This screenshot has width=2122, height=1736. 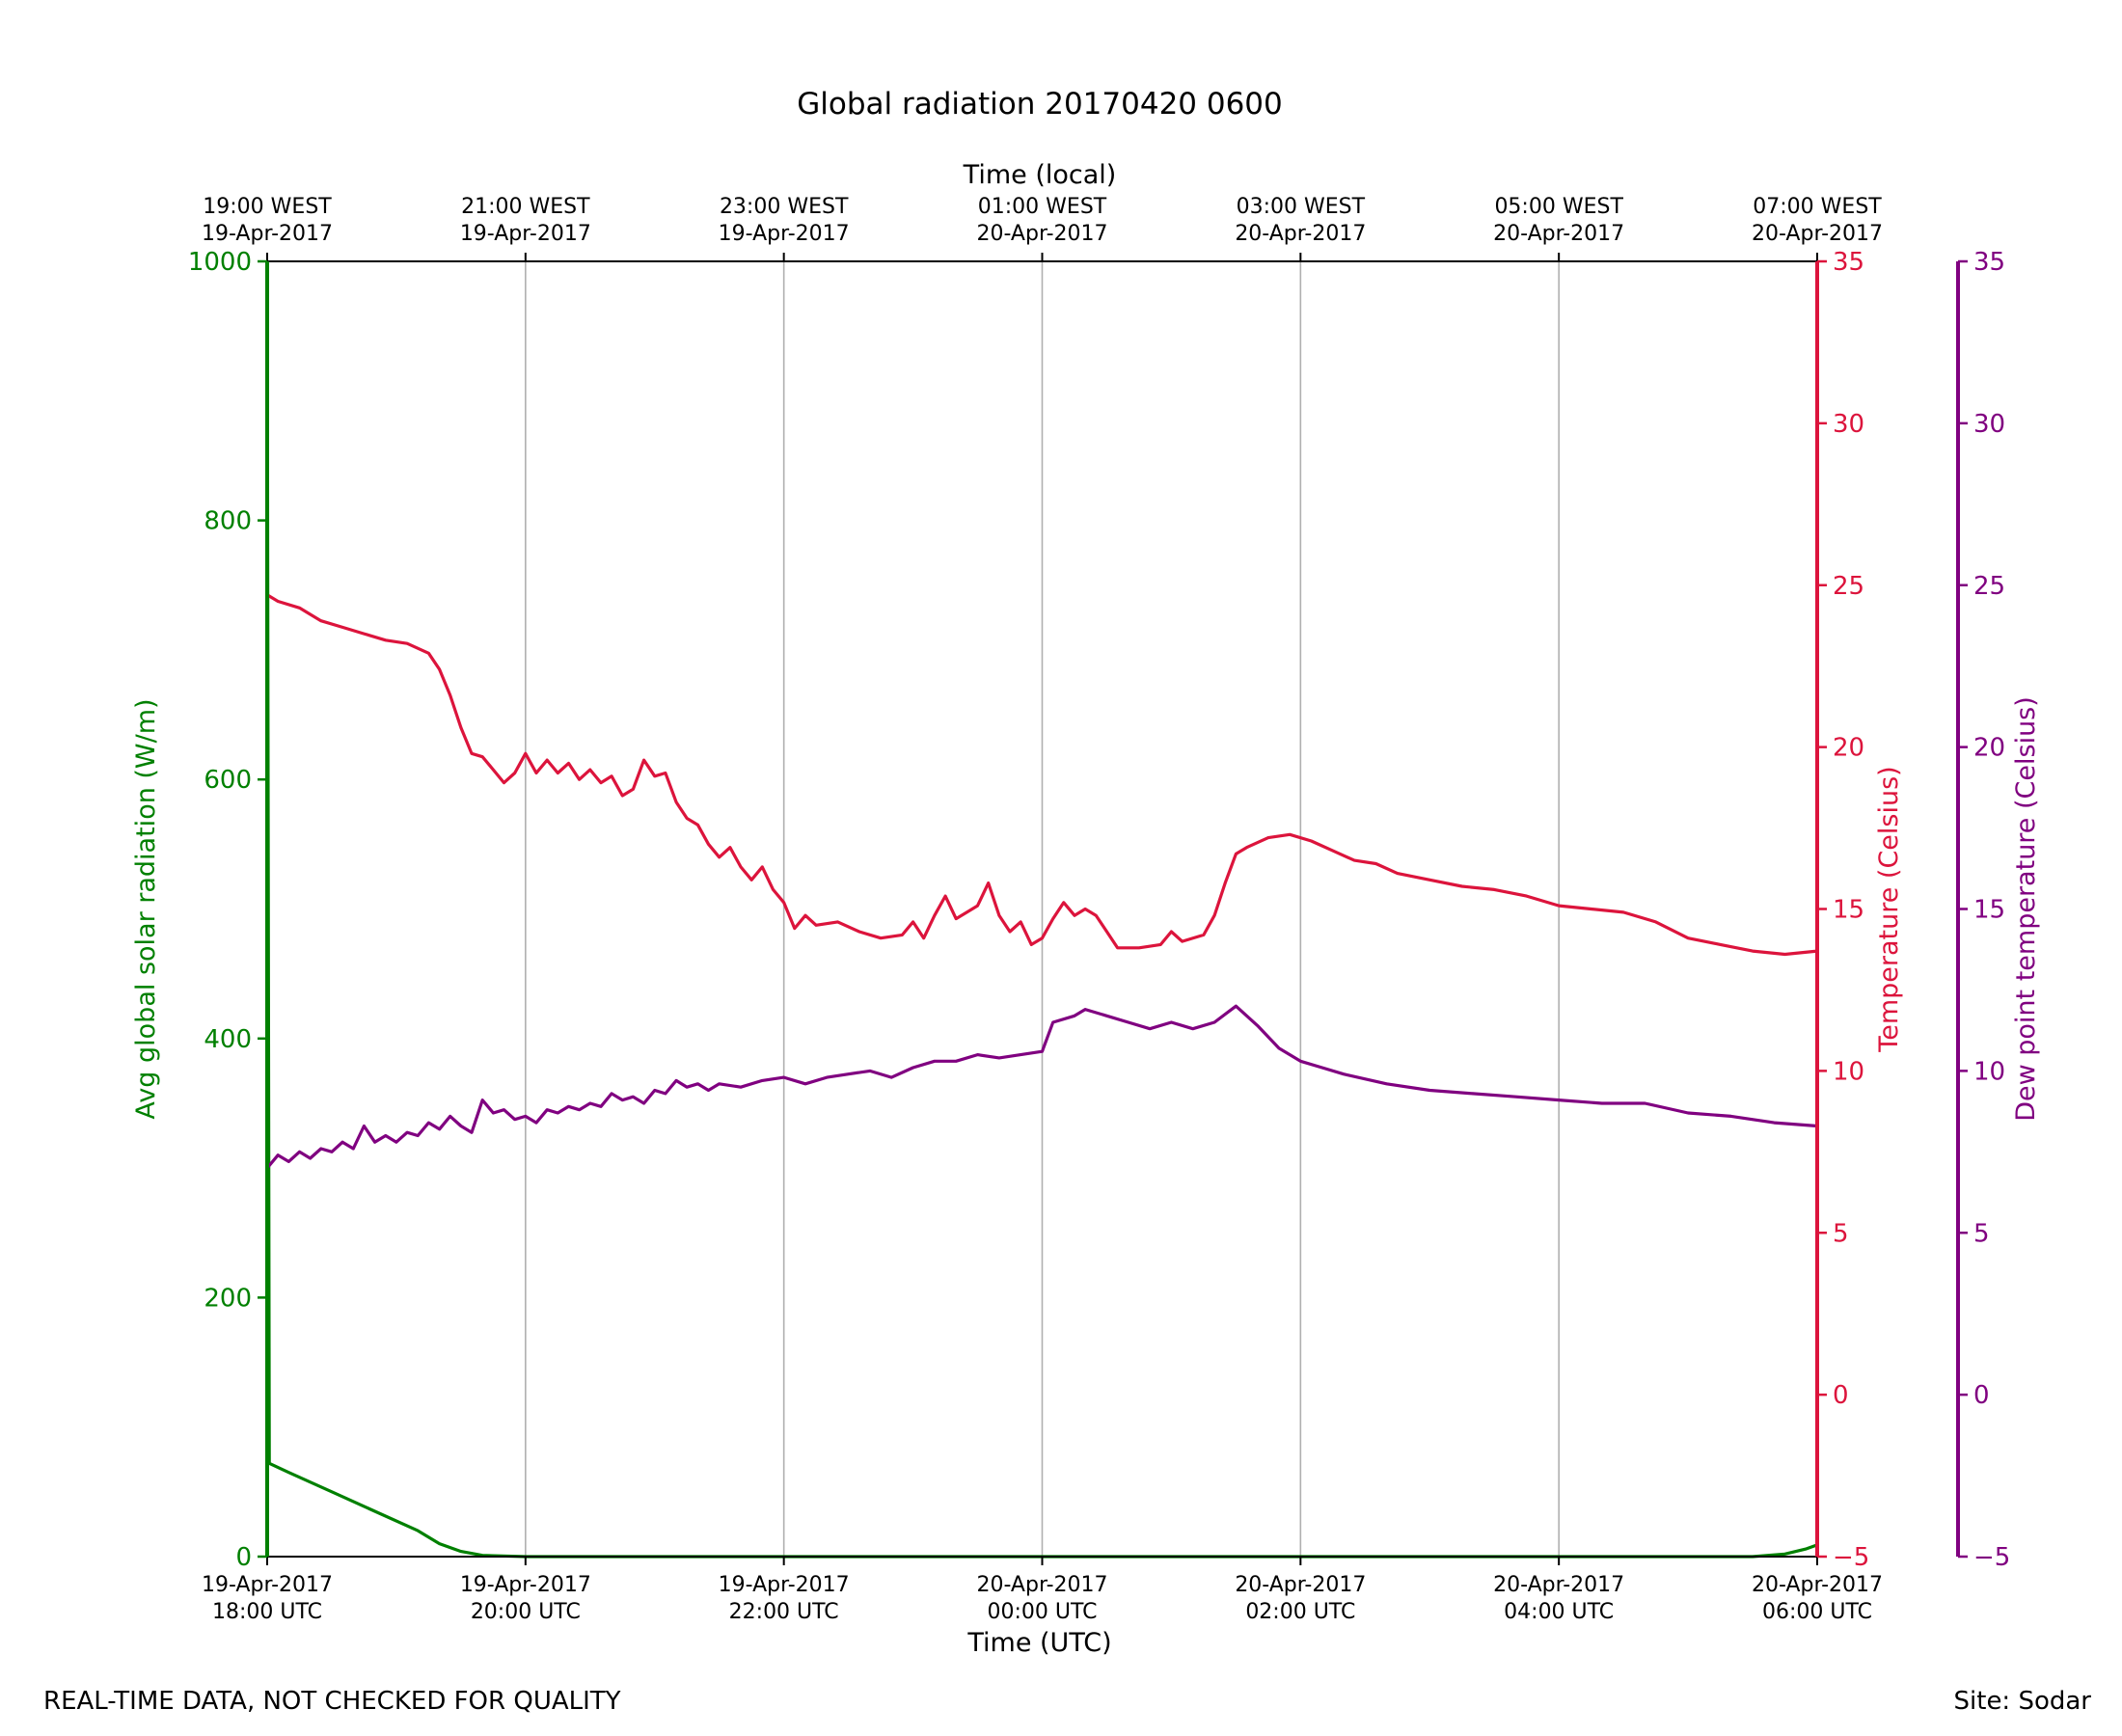 What do you see at coordinates (1849, 748) in the screenshot?
I see `right-y-tick-label: 20` at bounding box center [1849, 748].